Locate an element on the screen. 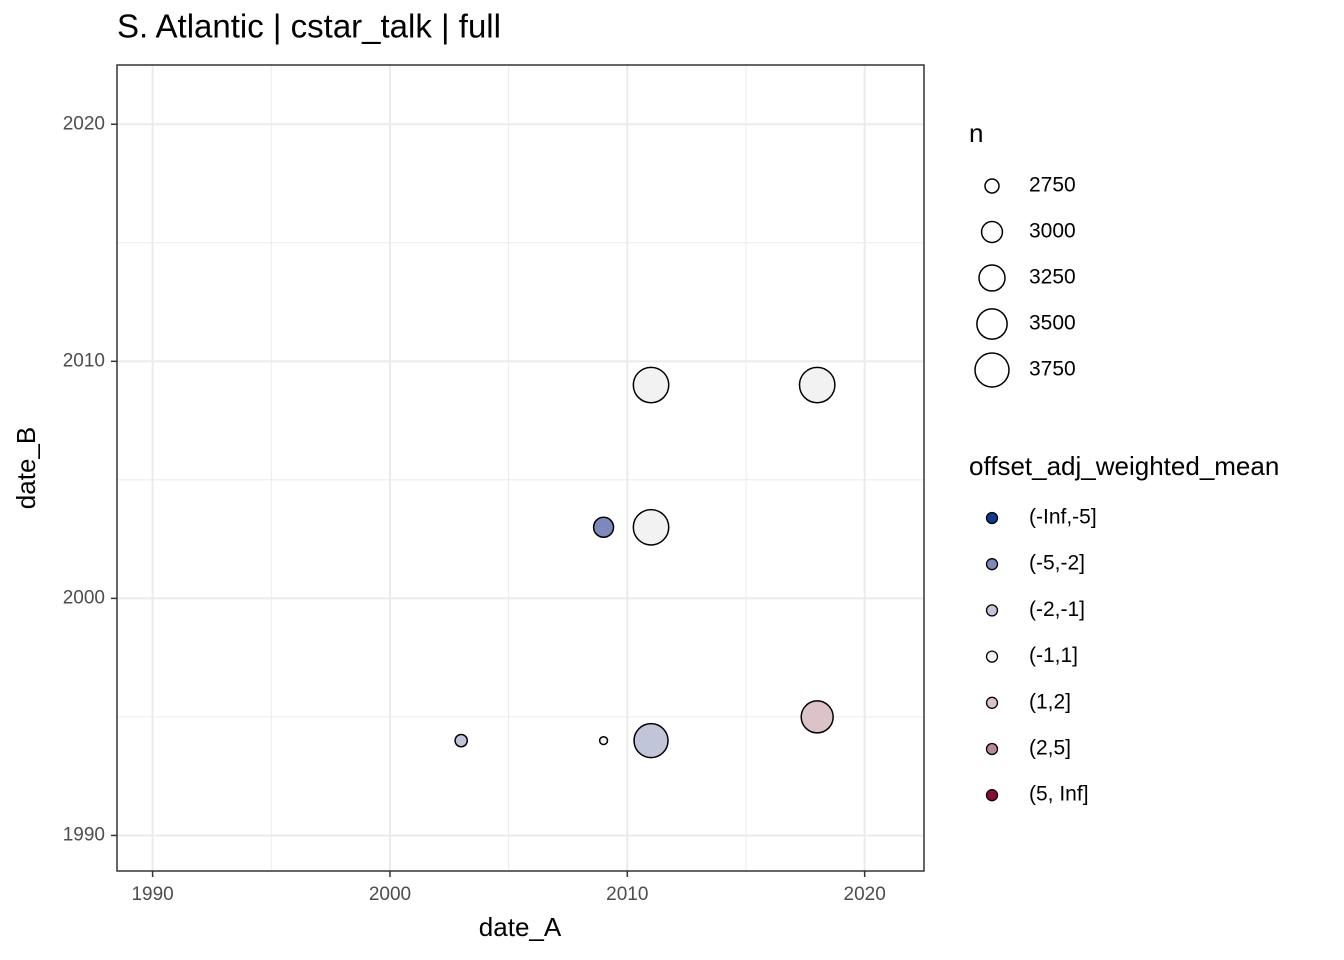 This screenshot has height=960, width=1344. y-tick-label: 2000 is located at coordinates (84, 597).